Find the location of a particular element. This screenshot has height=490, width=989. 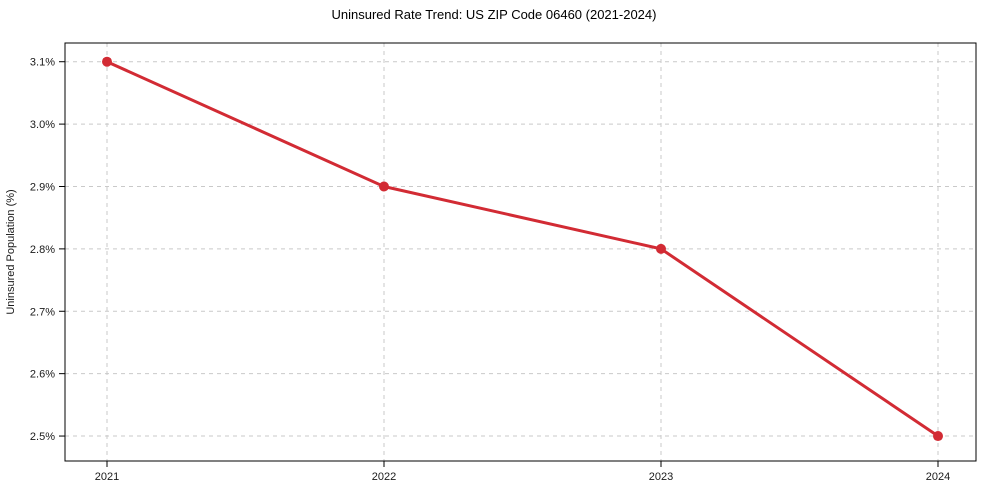

y-tick-label: 2.8% is located at coordinates (42, 250).